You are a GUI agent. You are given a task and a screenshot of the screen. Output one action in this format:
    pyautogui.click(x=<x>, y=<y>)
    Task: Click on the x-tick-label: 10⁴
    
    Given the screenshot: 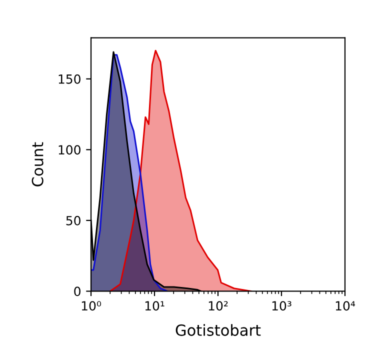 What is the action you would take?
    pyautogui.click(x=346, y=306)
    